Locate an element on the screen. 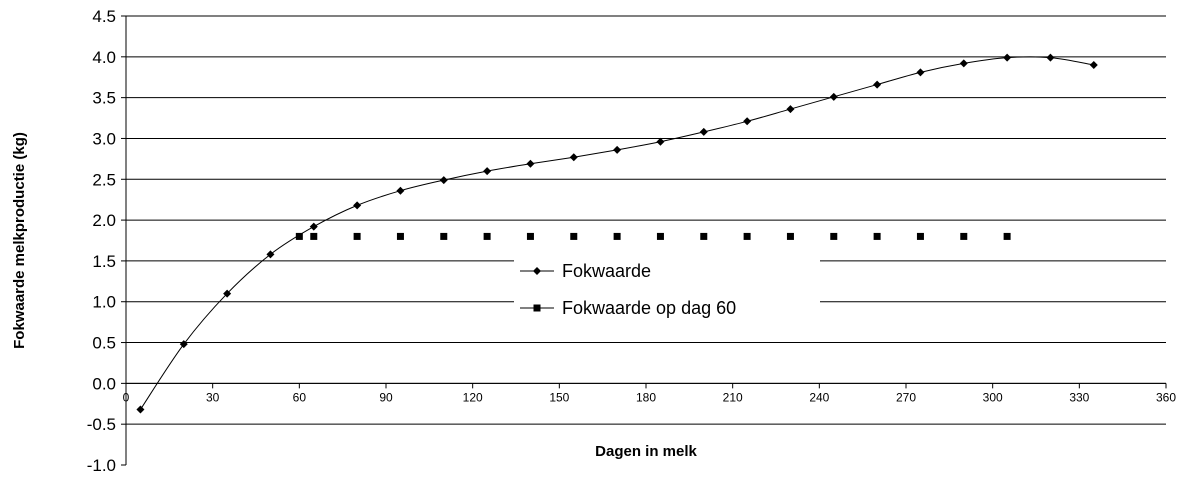  x-tick-label: 120 is located at coordinates (473, 397).